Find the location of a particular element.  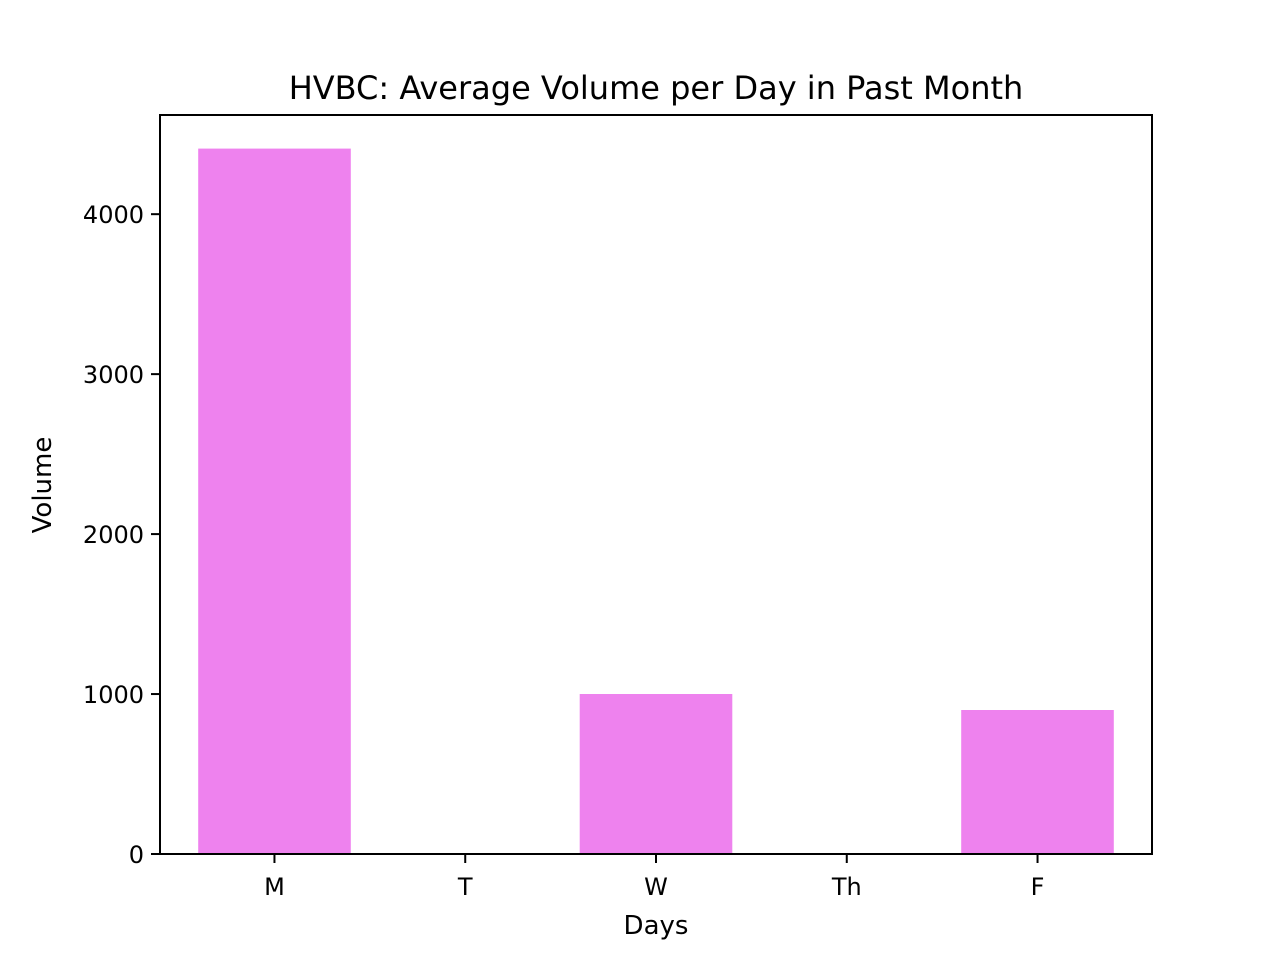

y-tick-label: 2000 is located at coordinates (113, 535).